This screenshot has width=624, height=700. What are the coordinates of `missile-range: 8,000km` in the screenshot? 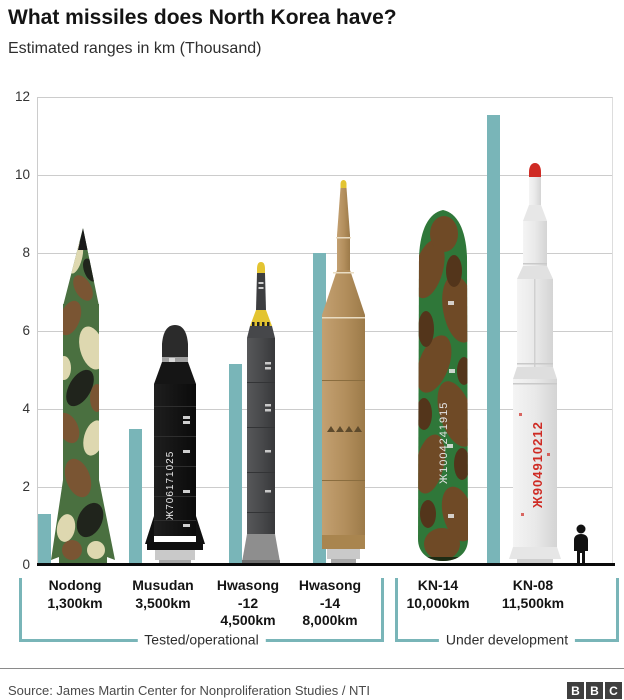 It's located at (330, 620).